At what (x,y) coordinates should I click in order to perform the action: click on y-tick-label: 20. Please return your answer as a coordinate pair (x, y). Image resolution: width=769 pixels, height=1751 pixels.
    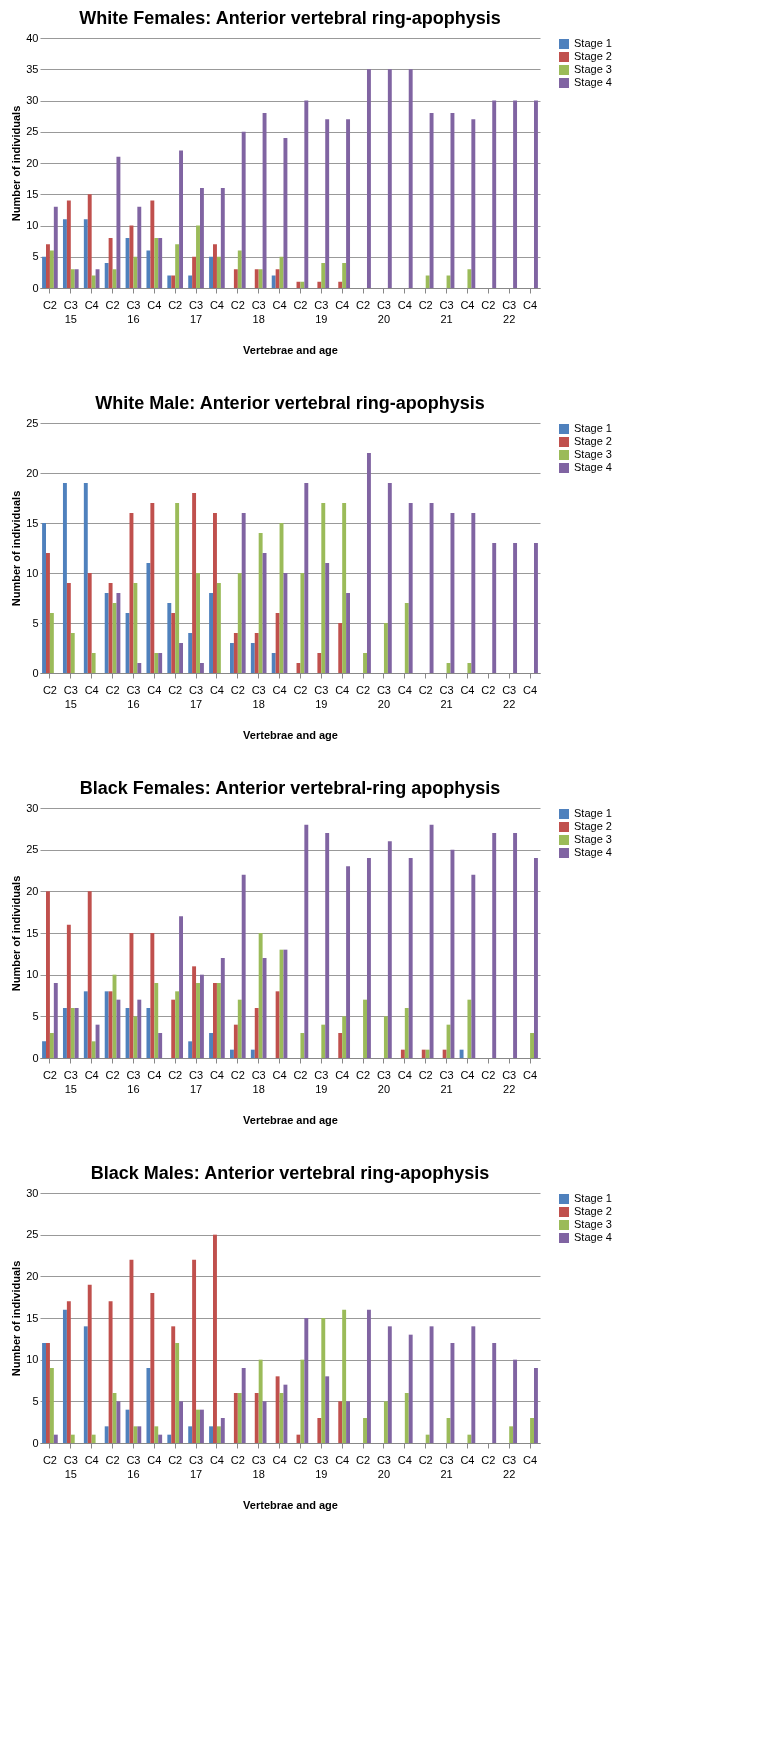
    Looking at the image, I should click on (32, 890).